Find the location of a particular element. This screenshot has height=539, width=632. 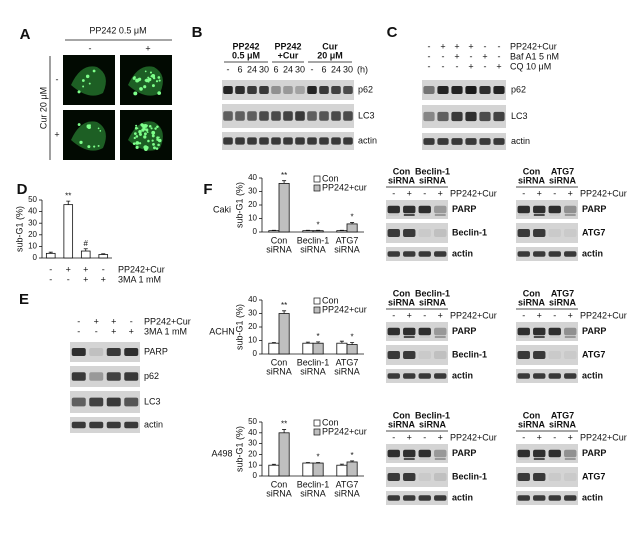

group-header: Con is located at coordinates (402, 415).